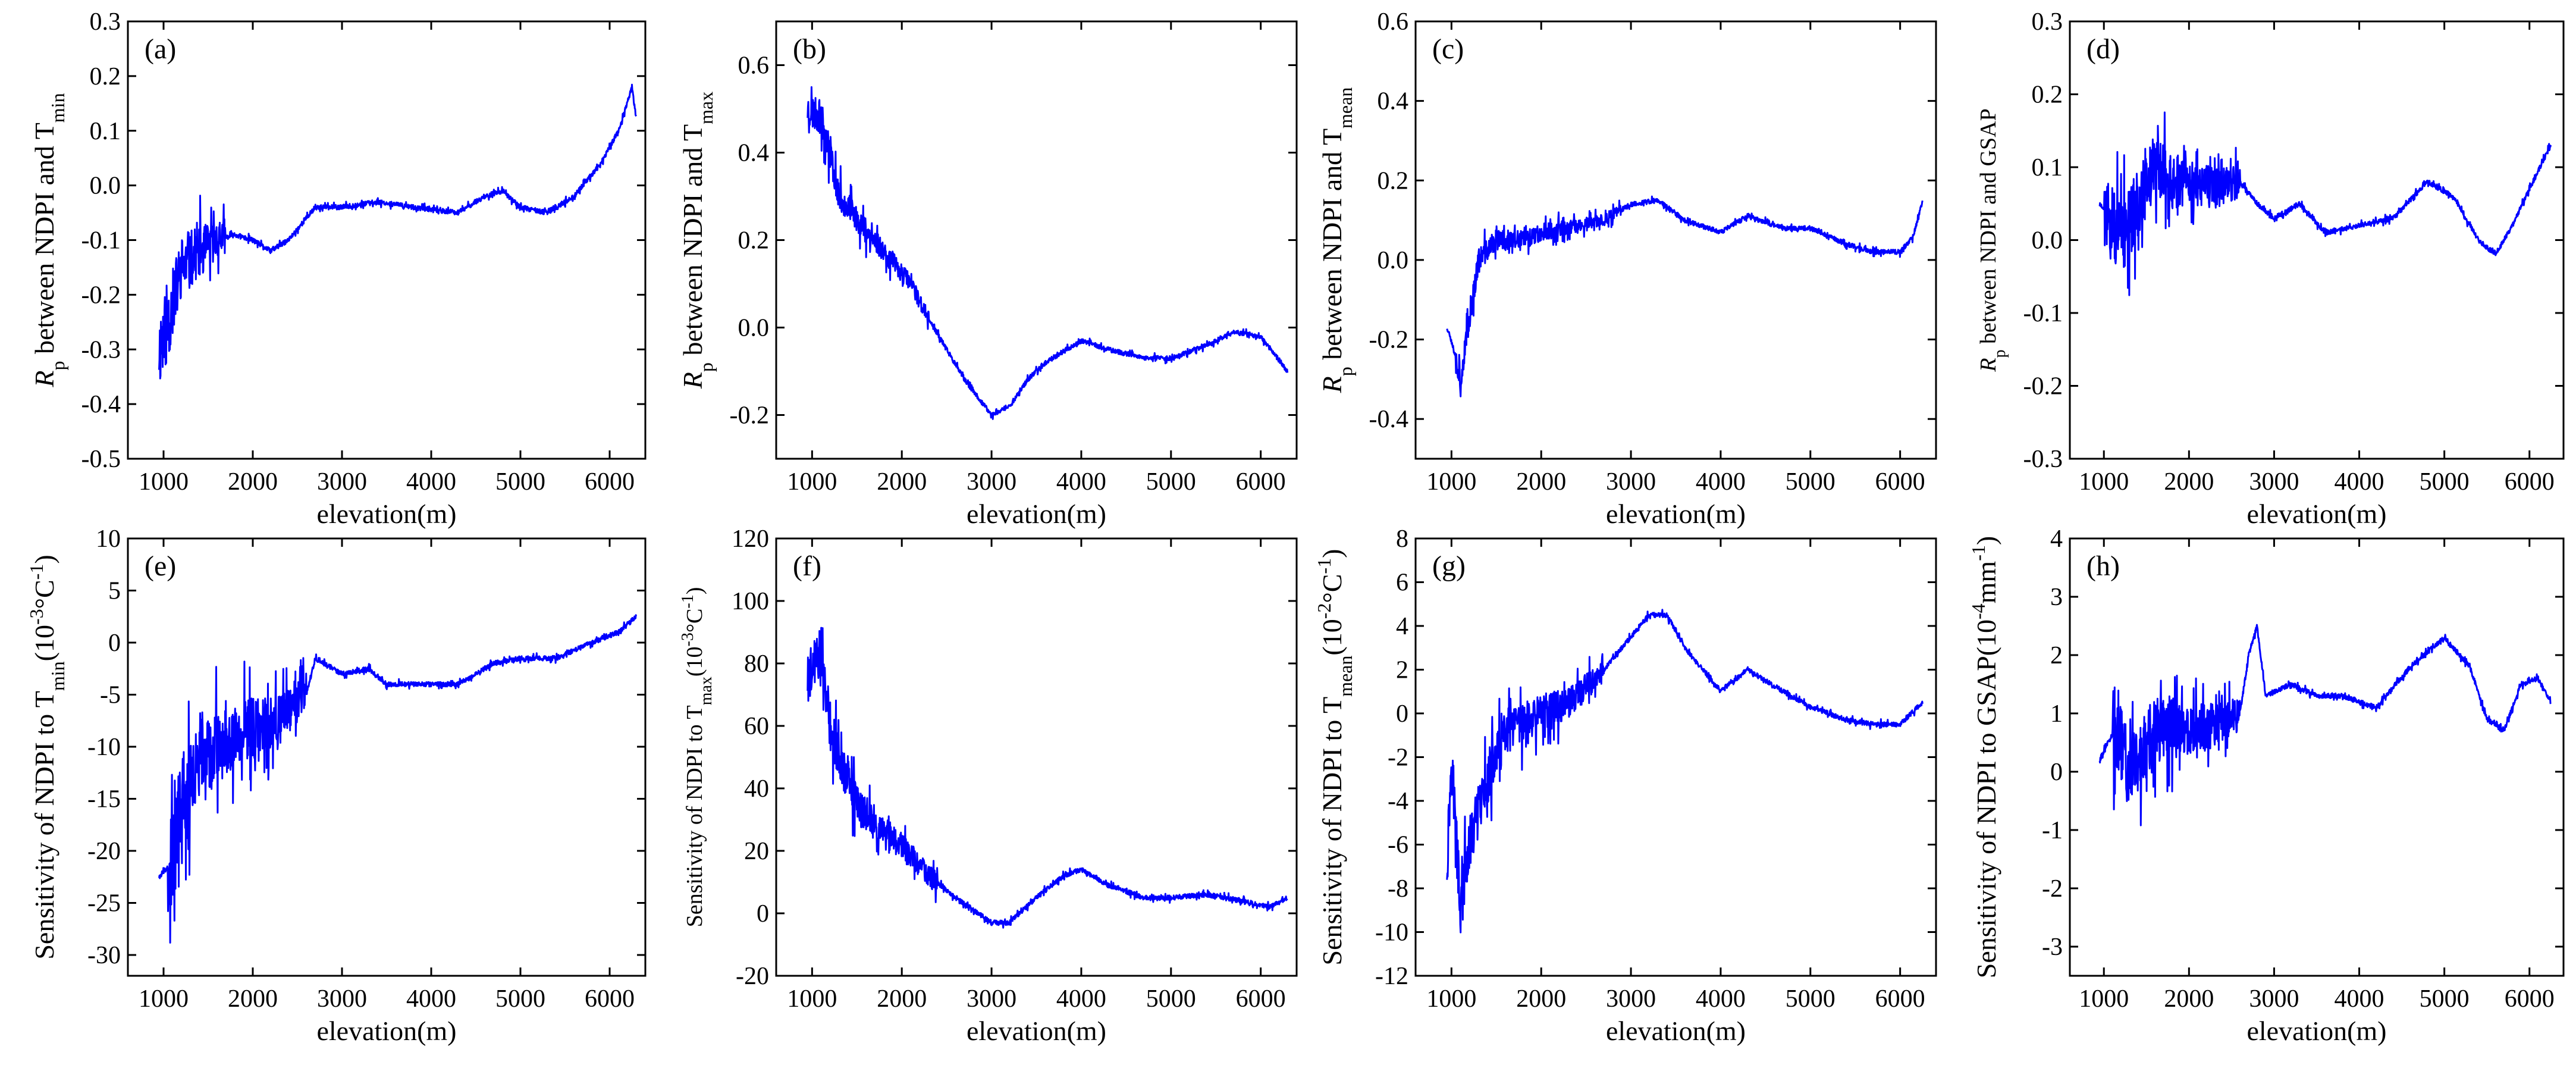  Describe the element at coordinates (2103, 566) in the screenshot. I see `panel-label: (h)` at that location.